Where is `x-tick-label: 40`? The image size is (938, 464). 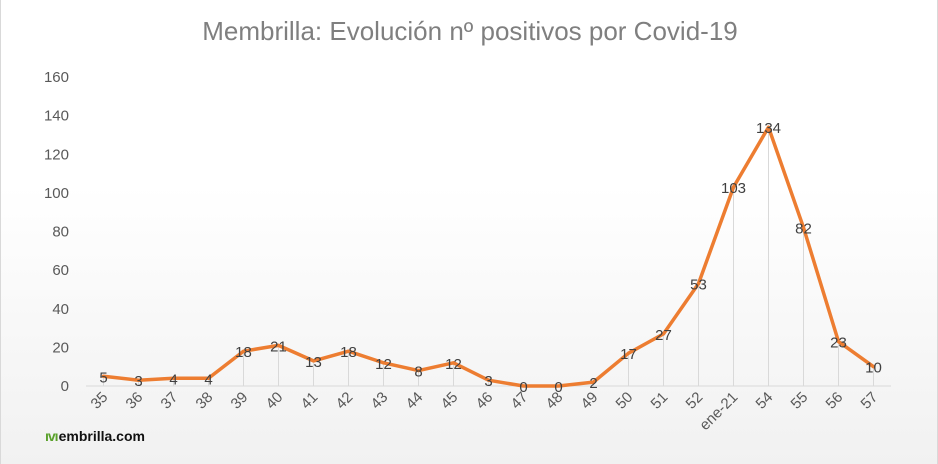
x-tick-label: 40 is located at coordinates (275, 401).